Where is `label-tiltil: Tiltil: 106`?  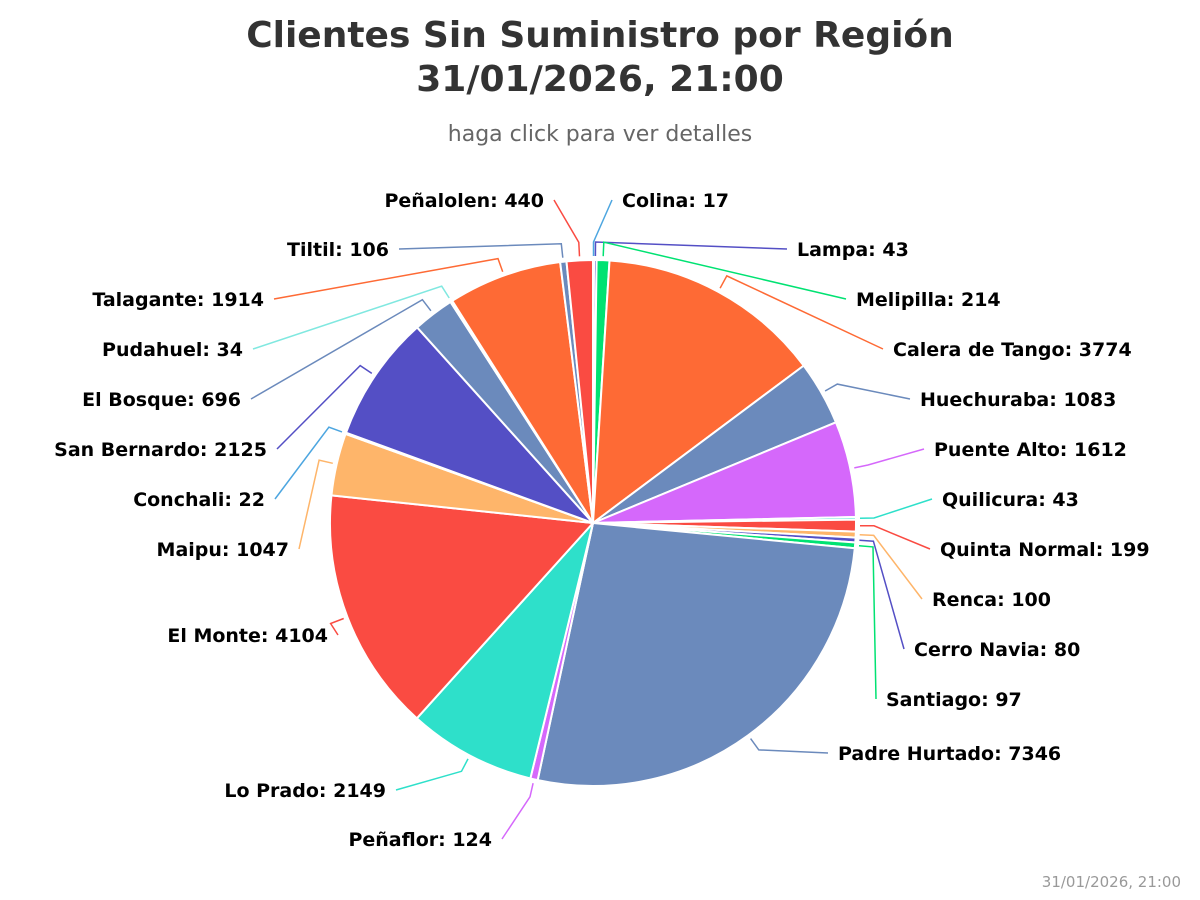 label-tiltil: Tiltil: 106 is located at coordinates (338, 250).